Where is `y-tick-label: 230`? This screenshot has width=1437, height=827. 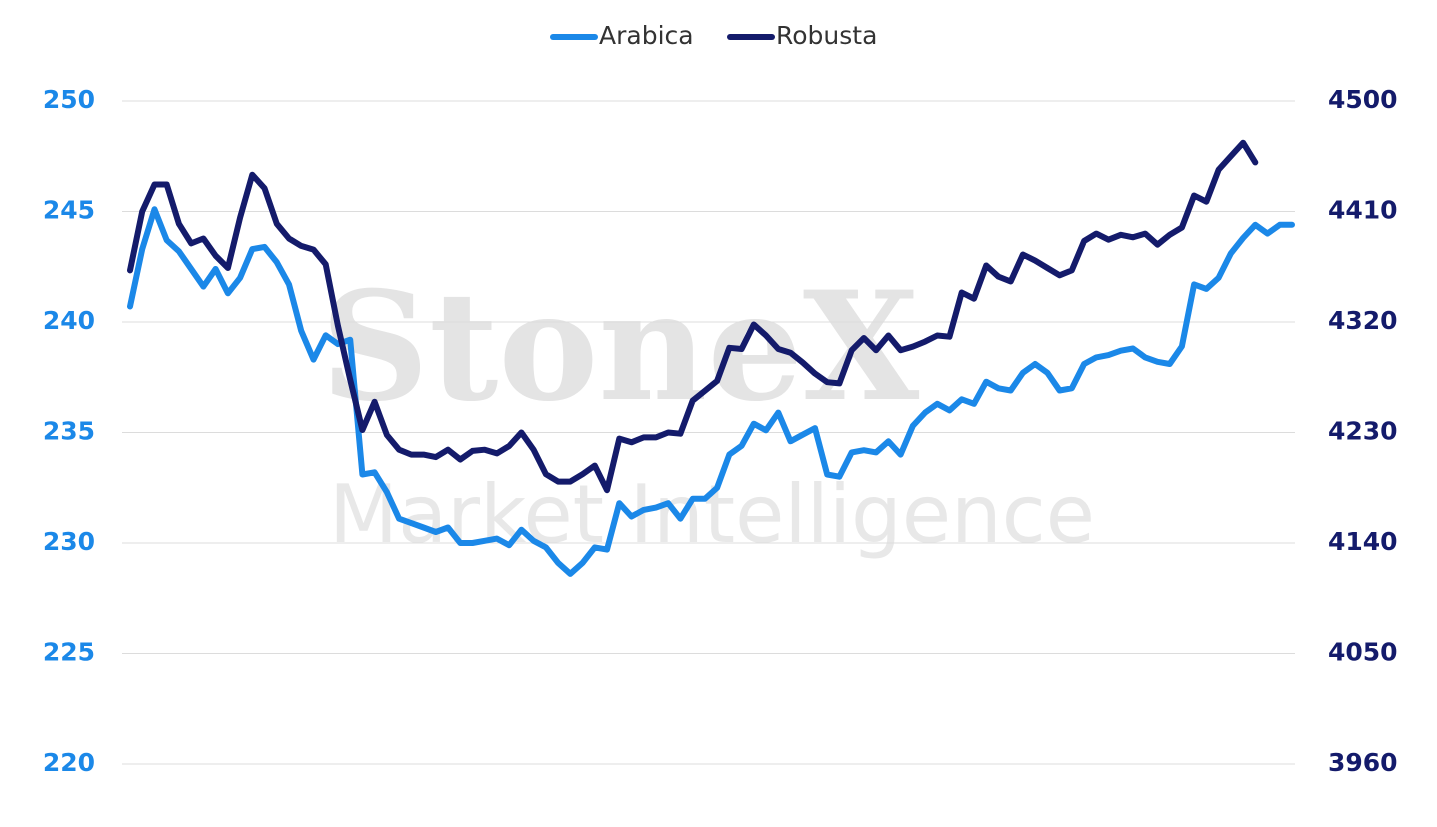
y-tick-label: 230 is located at coordinates (69, 541).